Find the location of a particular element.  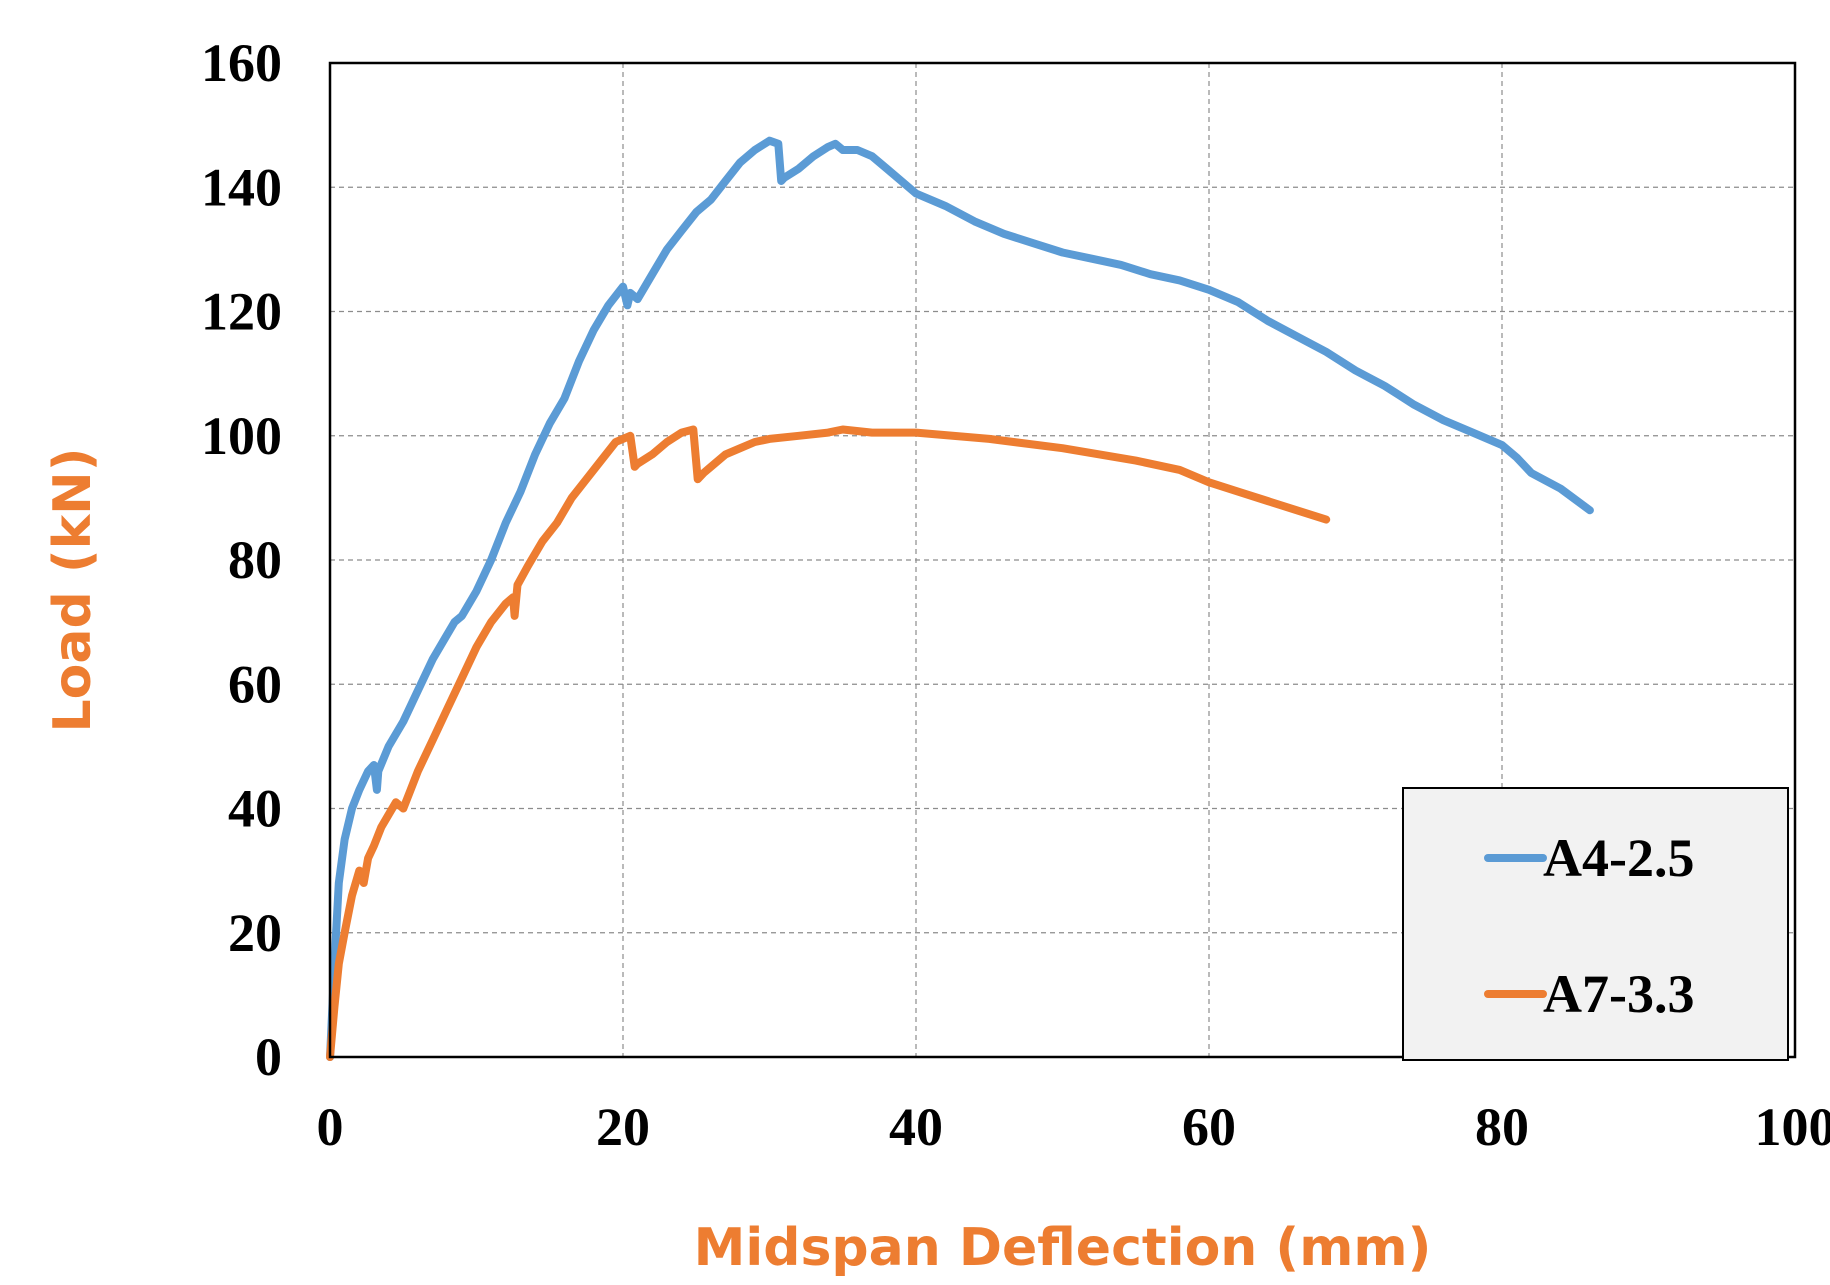

legend-label-A4-2.5: A4-2.5 is located at coordinates (1618, 858).